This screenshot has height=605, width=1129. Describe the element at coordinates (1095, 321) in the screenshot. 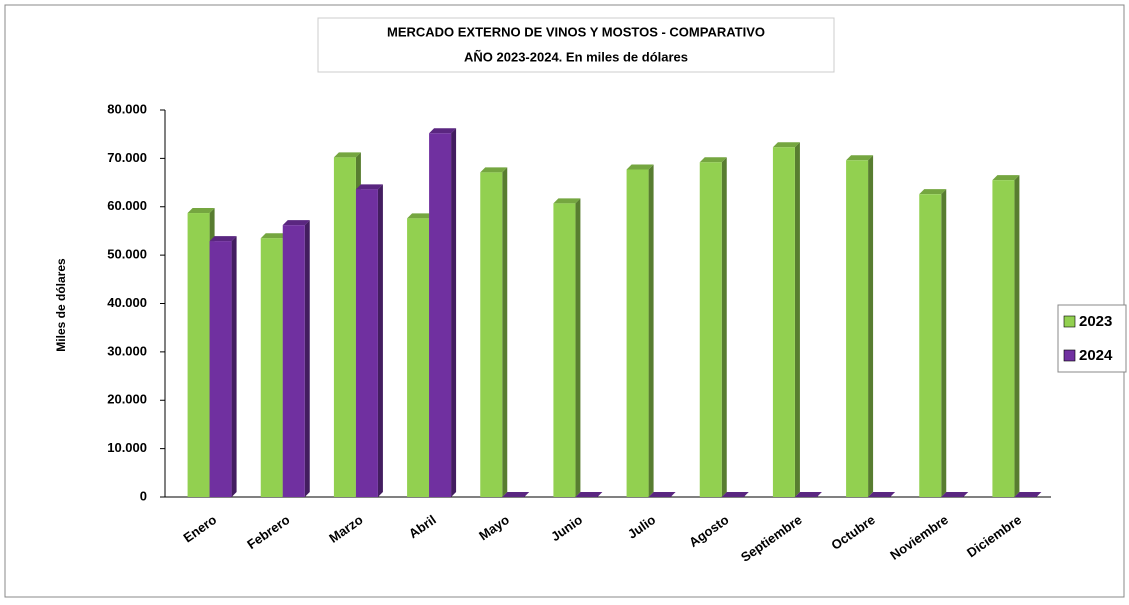

I see `legend-label: 2023` at that location.